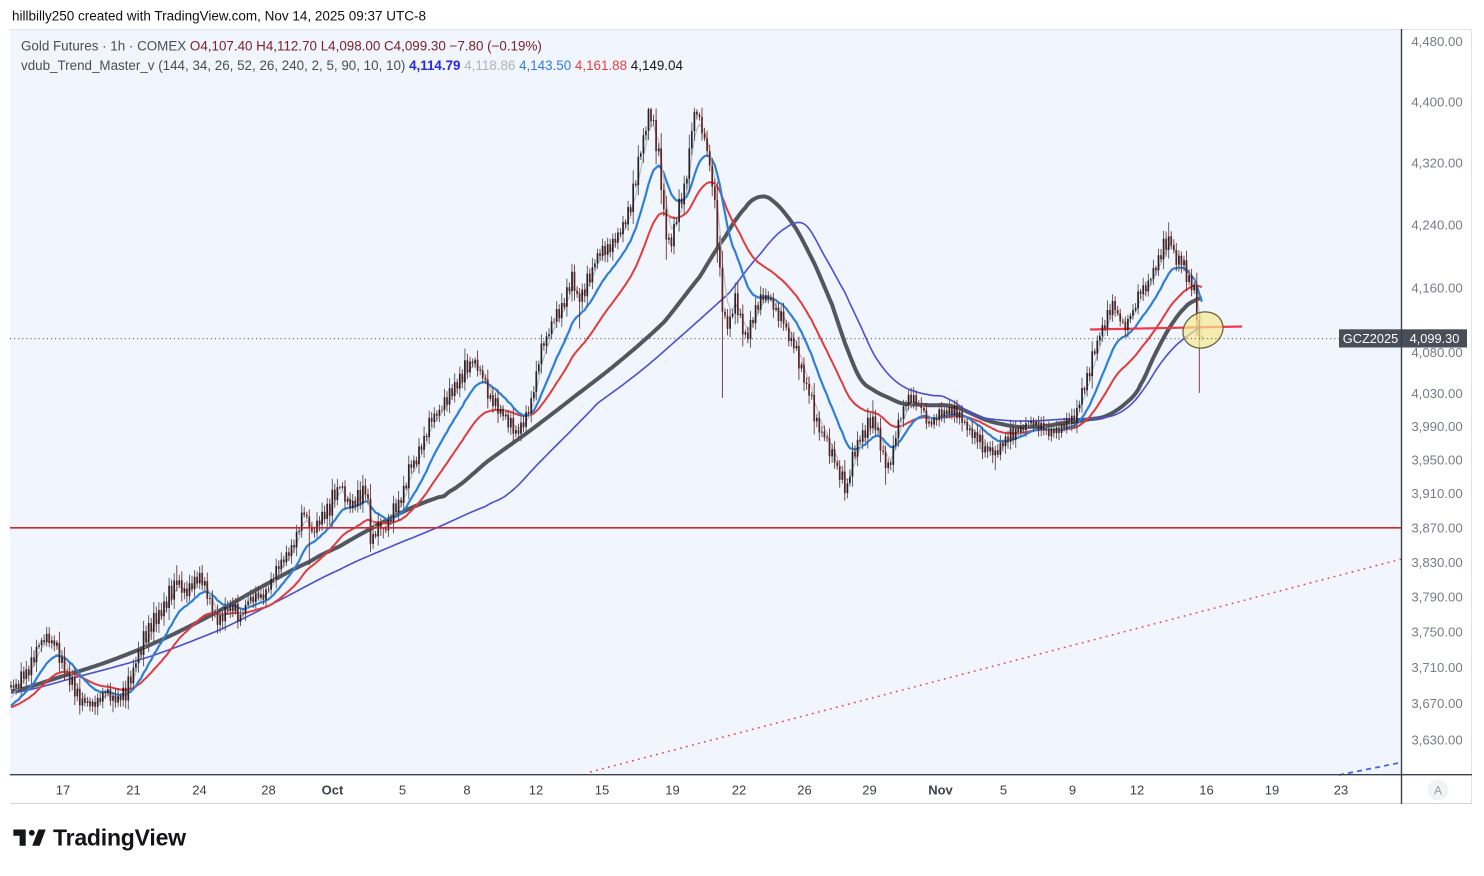  What do you see at coordinates (869, 790) in the screenshot?
I see `svg-text: 29` at bounding box center [869, 790].